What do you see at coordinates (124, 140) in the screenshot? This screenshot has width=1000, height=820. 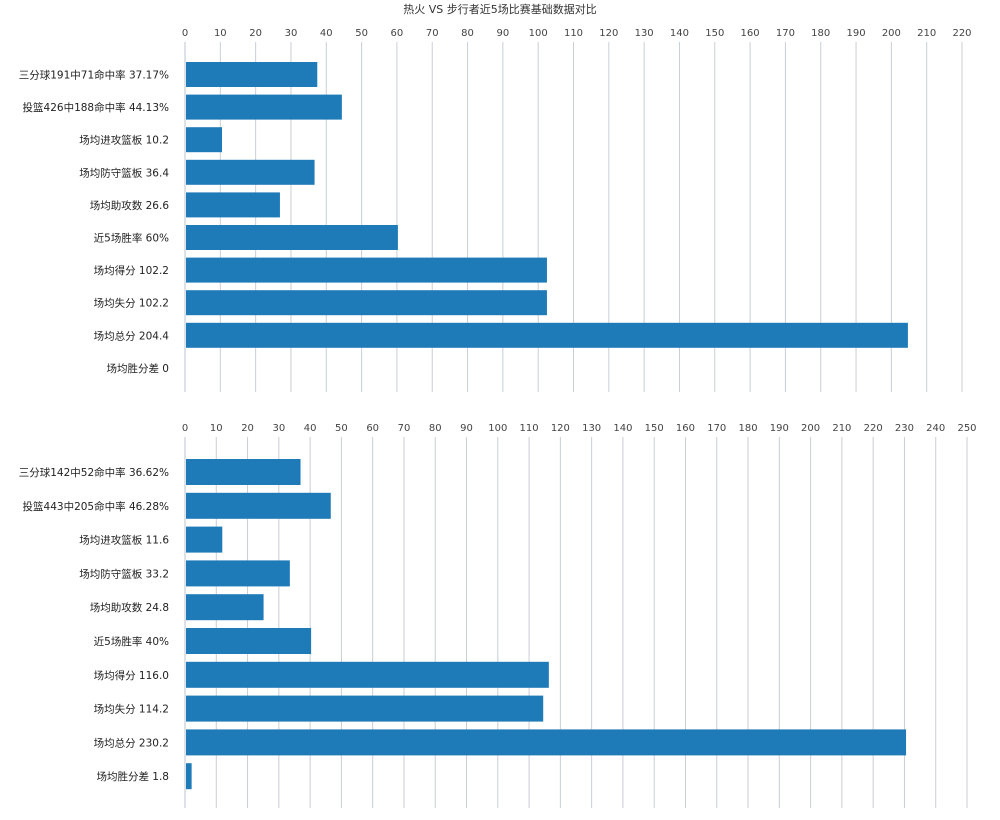 I see `category-label: 场均进攻篮板 10.2` at bounding box center [124, 140].